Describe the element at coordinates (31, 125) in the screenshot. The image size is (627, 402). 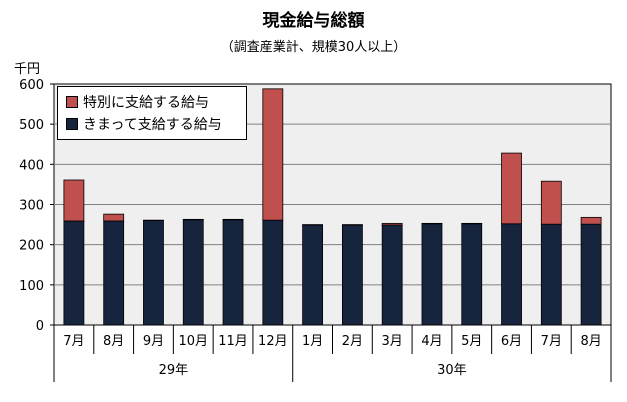
I see `y-tick-label: 500` at that location.